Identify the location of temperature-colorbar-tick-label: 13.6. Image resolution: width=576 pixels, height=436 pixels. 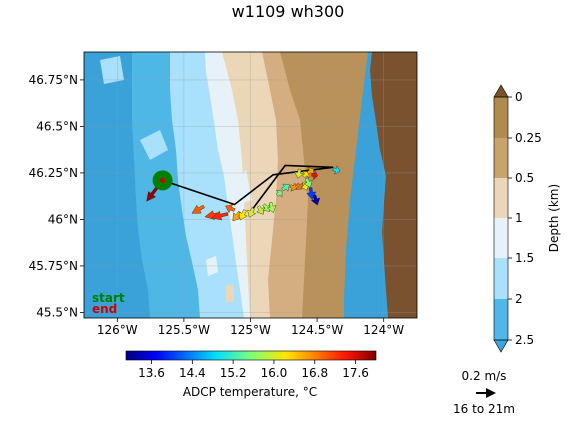
(151, 373).